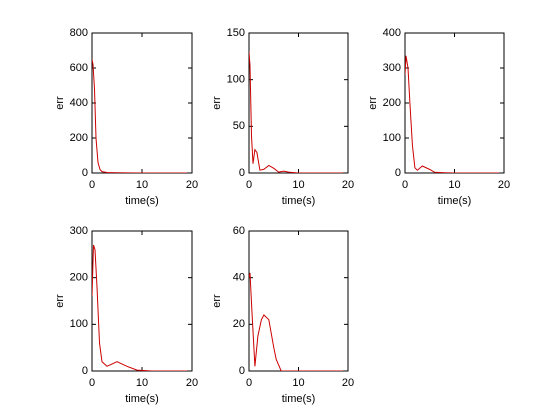 This screenshot has width=560, height=420. What do you see at coordinates (239, 231) in the screenshot?
I see `y-tick-label: 60` at bounding box center [239, 231].